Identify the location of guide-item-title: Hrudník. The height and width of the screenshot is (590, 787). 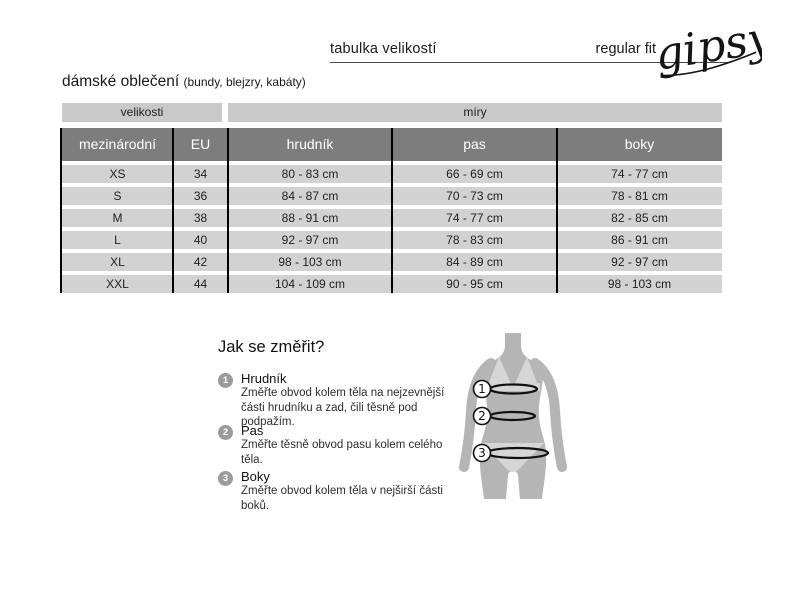
(264, 378).